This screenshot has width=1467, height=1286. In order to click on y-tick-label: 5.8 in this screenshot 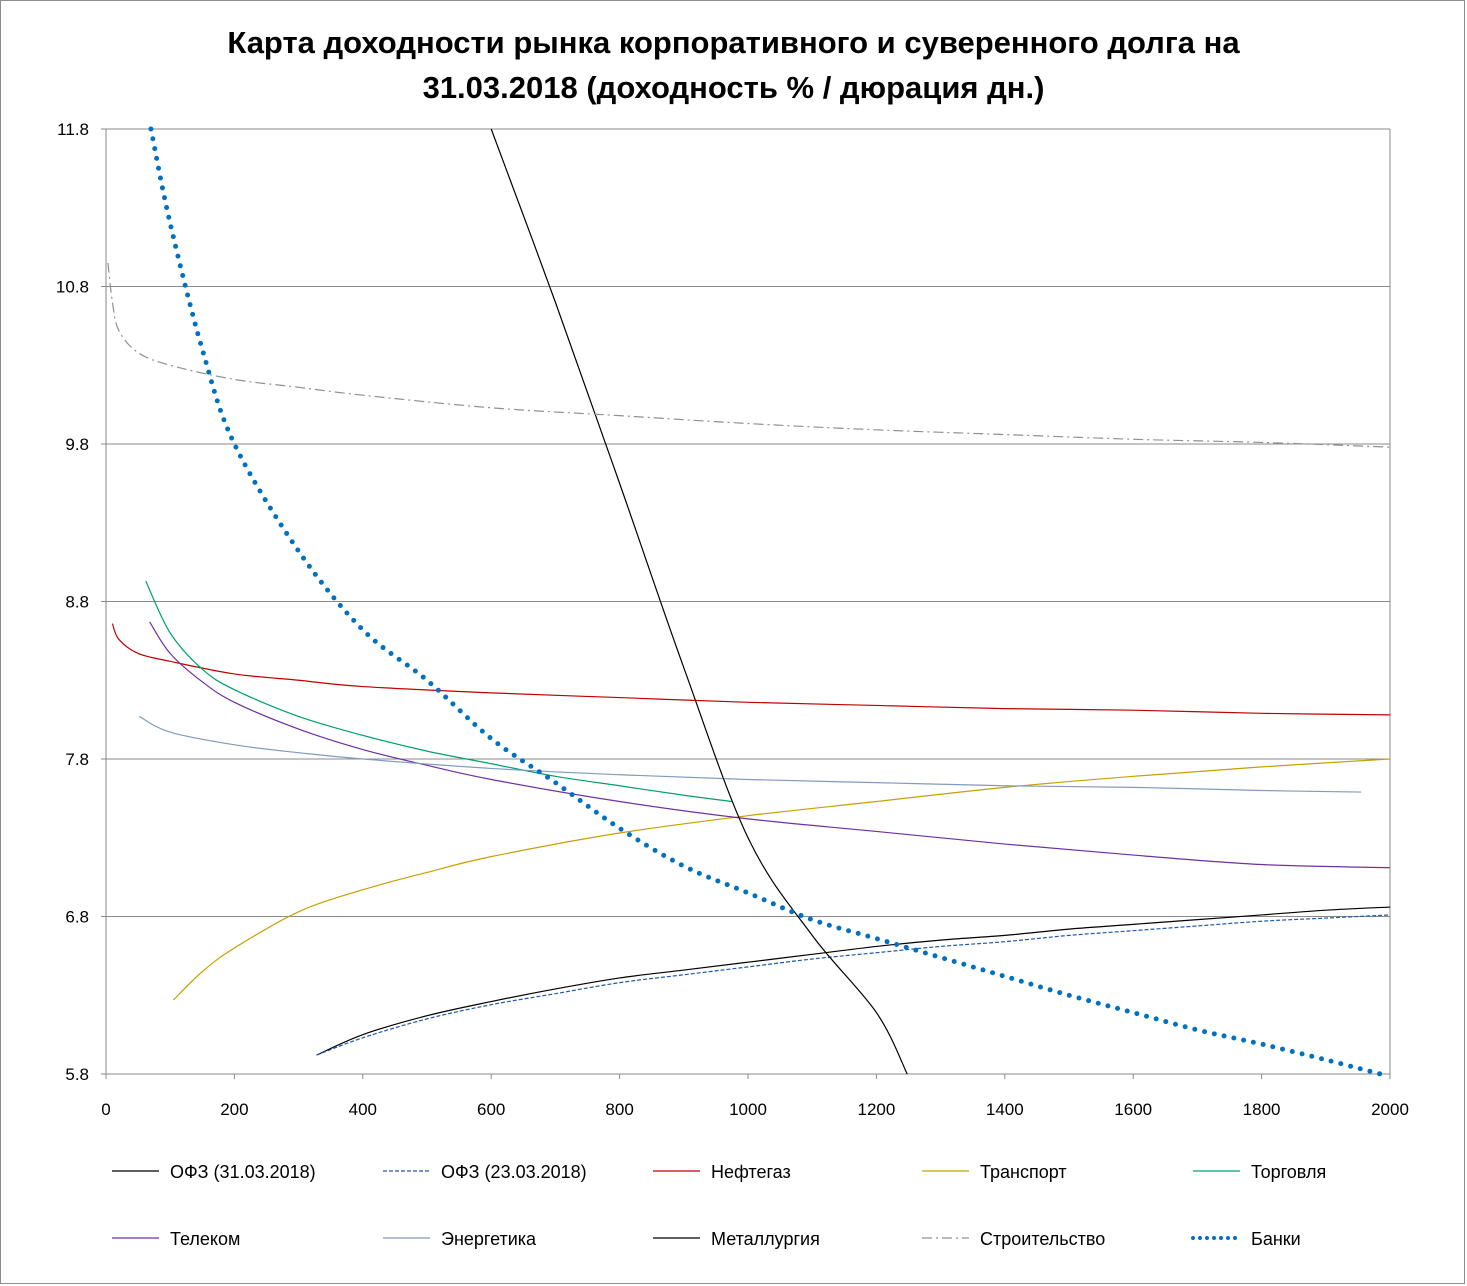, I will do `click(77, 1074)`.